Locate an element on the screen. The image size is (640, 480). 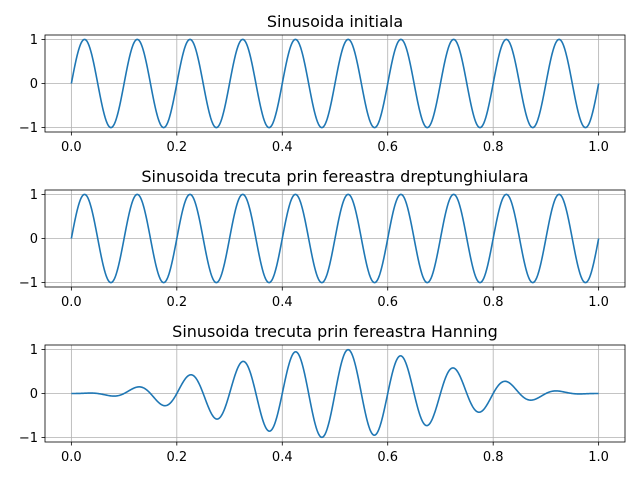
subplot-title: Sinusoida initiala is located at coordinates (335, 21).